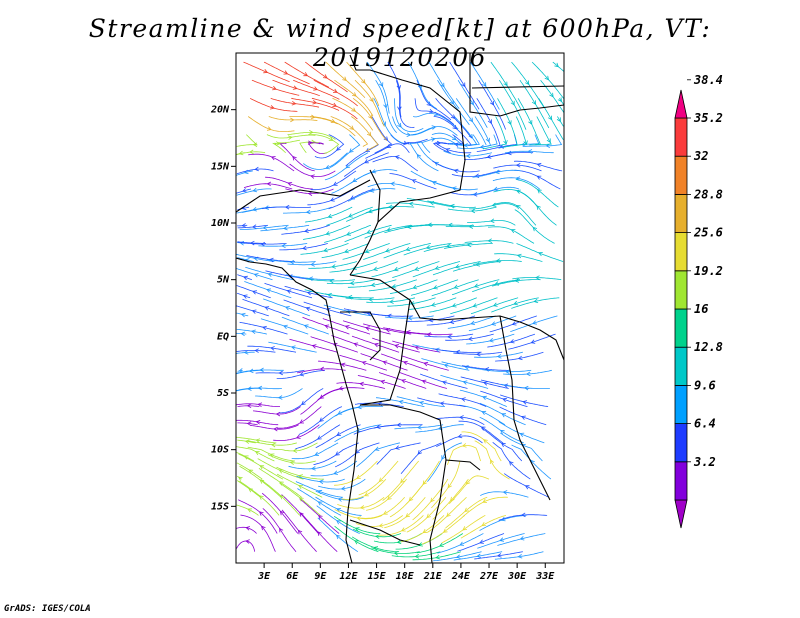 The height and width of the screenshot is (618, 800). I want to click on lat-tick-label: 5N, so click(223, 280).